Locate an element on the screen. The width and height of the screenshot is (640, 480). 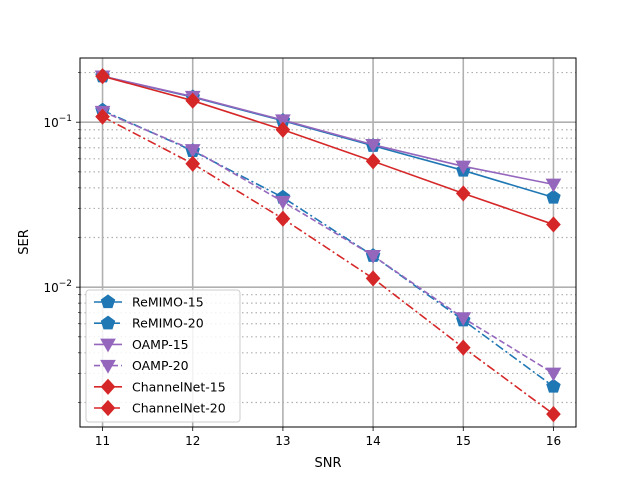
x-tick-label: 13 is located at coordinates (282, 441).